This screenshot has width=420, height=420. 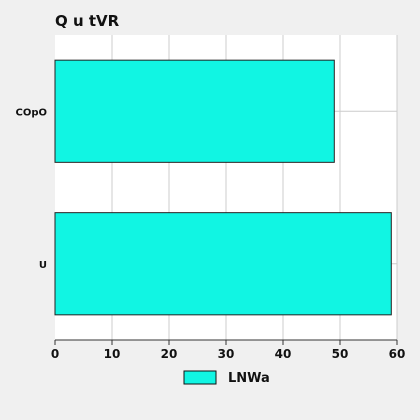 What do you see at coordinates (32, 112) in the screenshot?
I see `y-category-label: COpO` at bounding box center [32, 112].